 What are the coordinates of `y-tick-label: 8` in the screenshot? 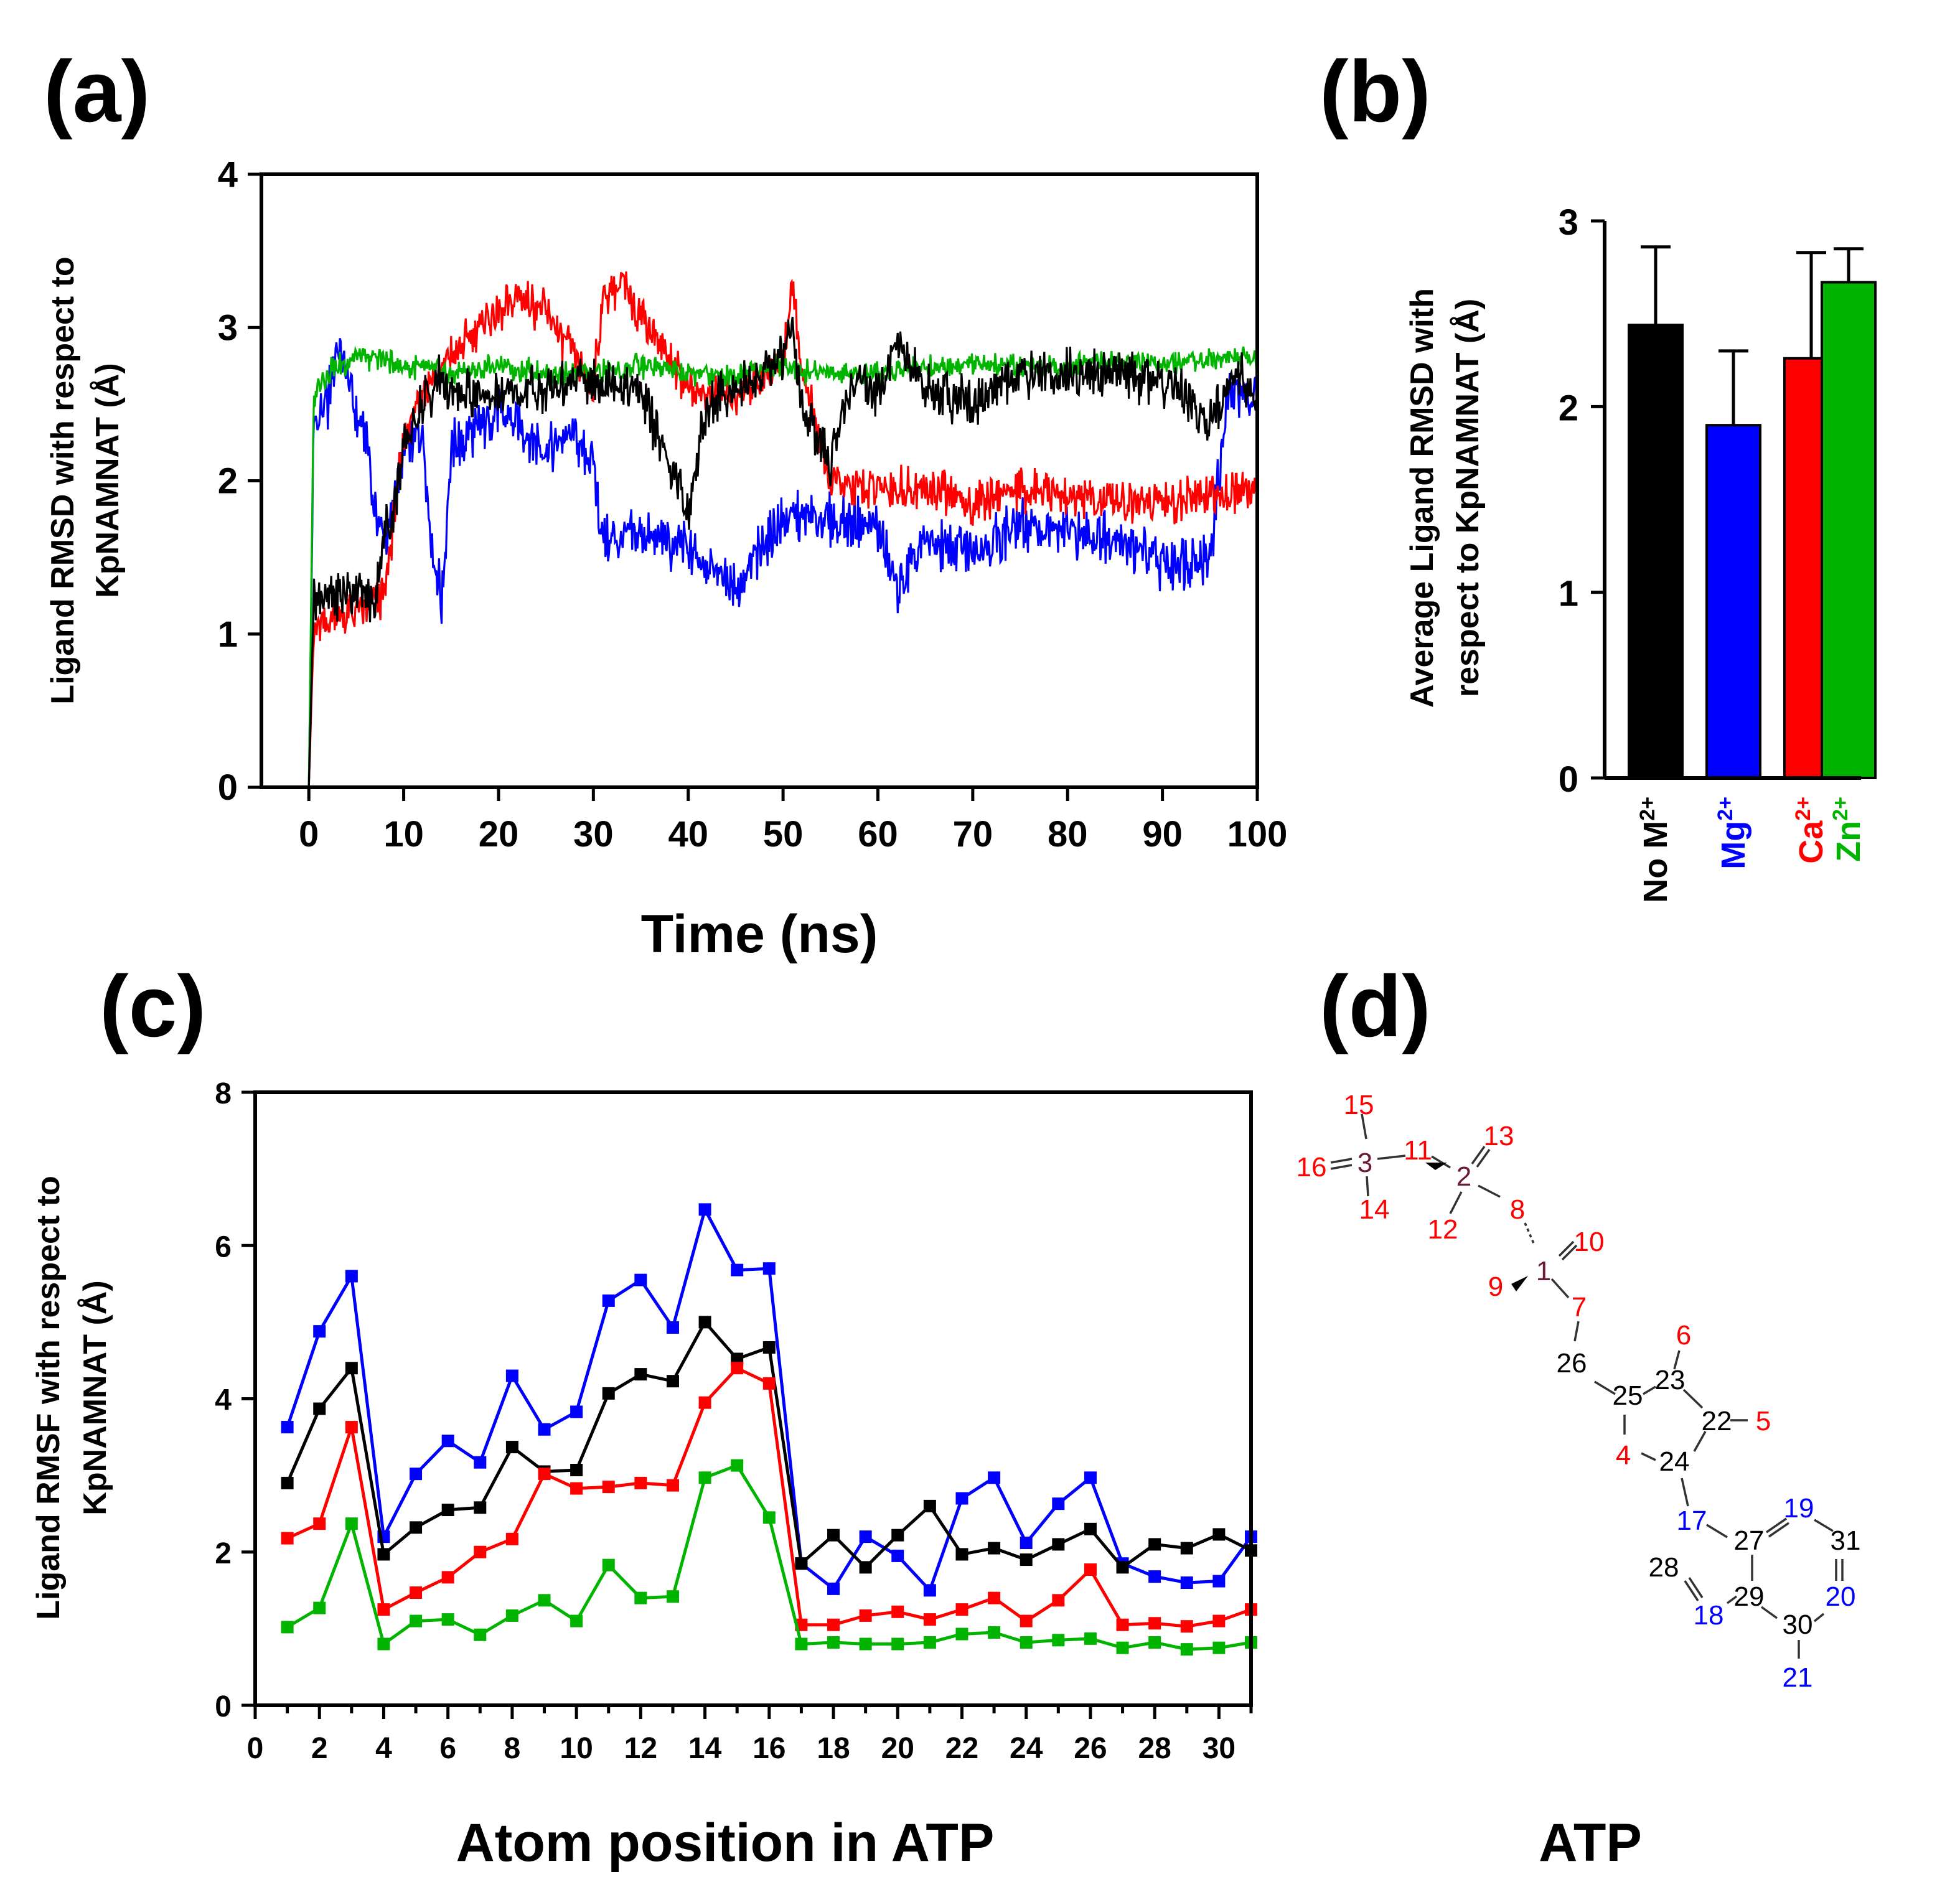 It's located at (223, 1093).